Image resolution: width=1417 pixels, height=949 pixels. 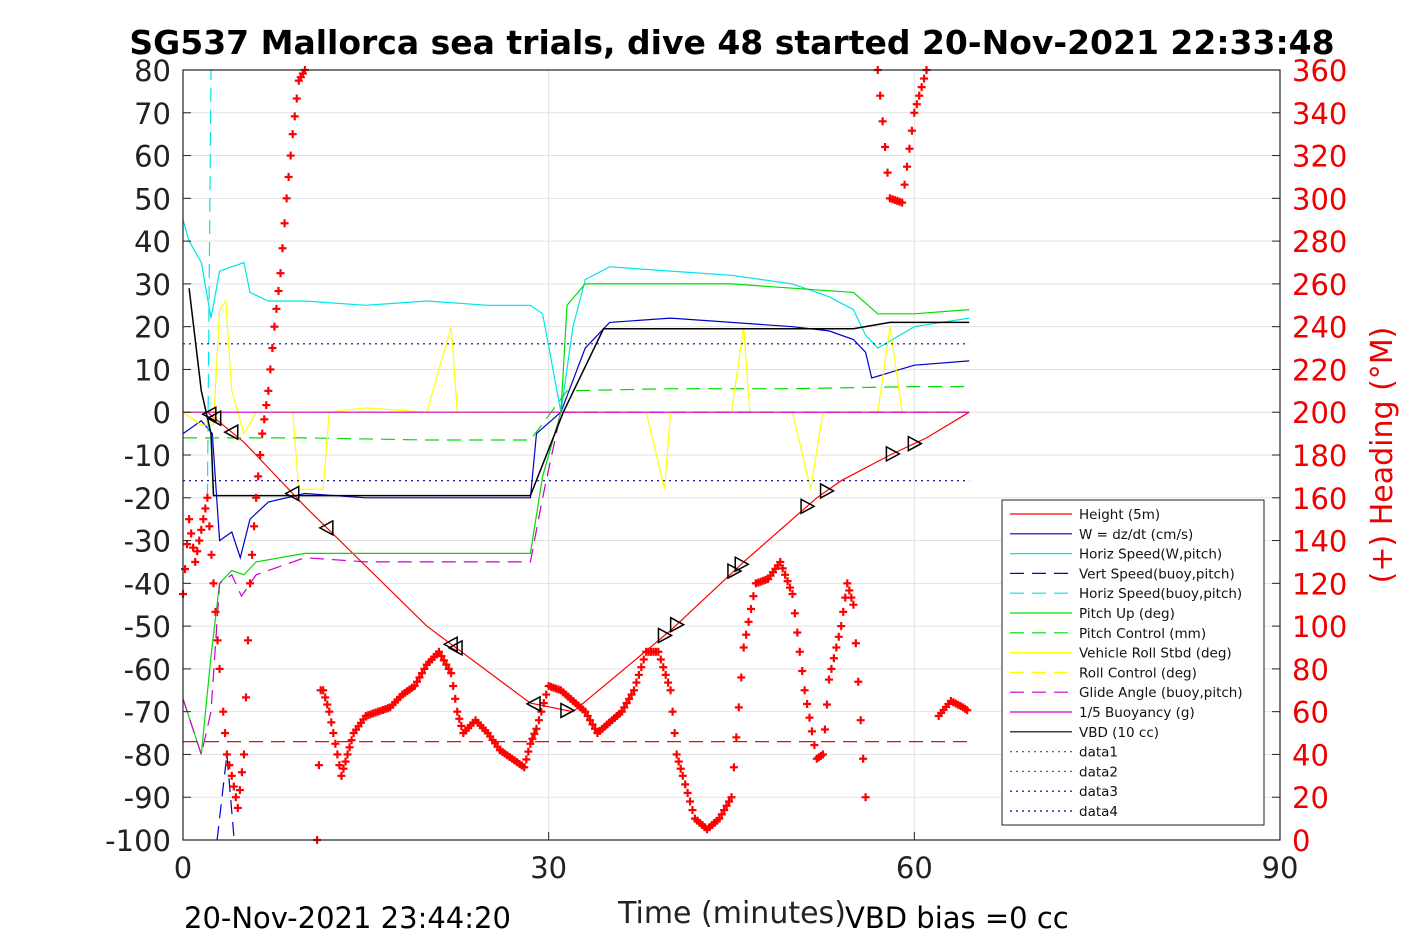 What do you see at coordinates (147, 542) in the screenshot?
I see `y-tick-label: -30` at bounding box center [147, 542].